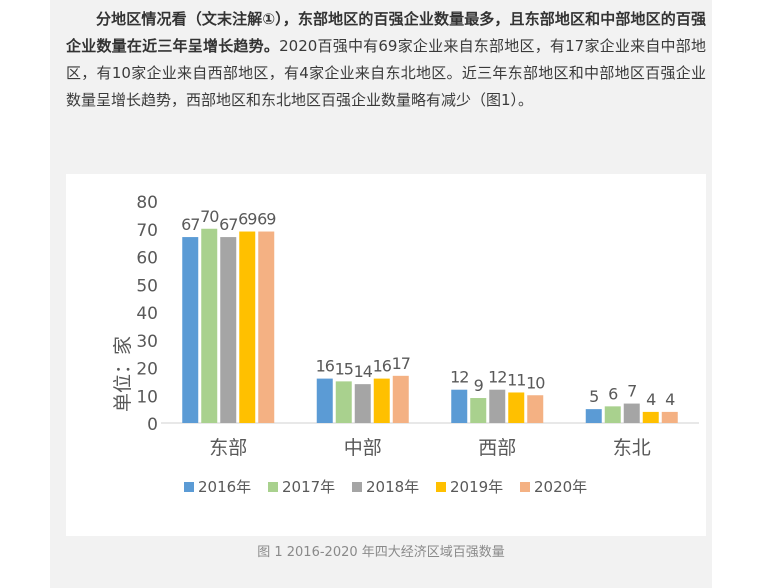  What do you see at coordinates (476, 487) in the screenshot?
I see `legend-label: 2019年` at bounding box center [476, 487].